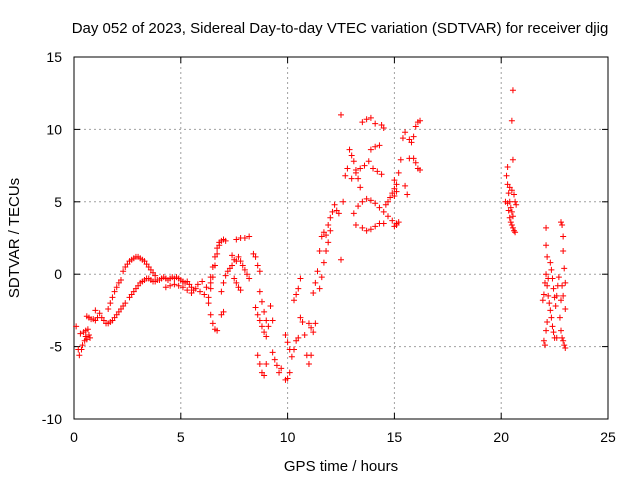 The width and height of the screenshot is (640, 485). Describe the element at coordinates (181, 437) in the screenshot. I see `x-tick-label: 5` at that location.